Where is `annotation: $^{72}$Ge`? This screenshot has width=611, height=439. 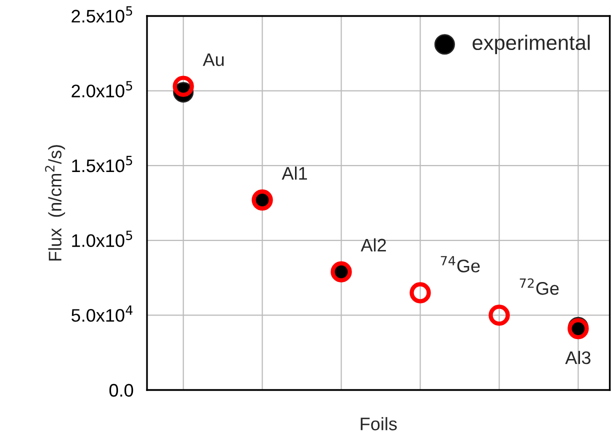
annotation: $^{72}$Ge is located at coordinates (539, 286).